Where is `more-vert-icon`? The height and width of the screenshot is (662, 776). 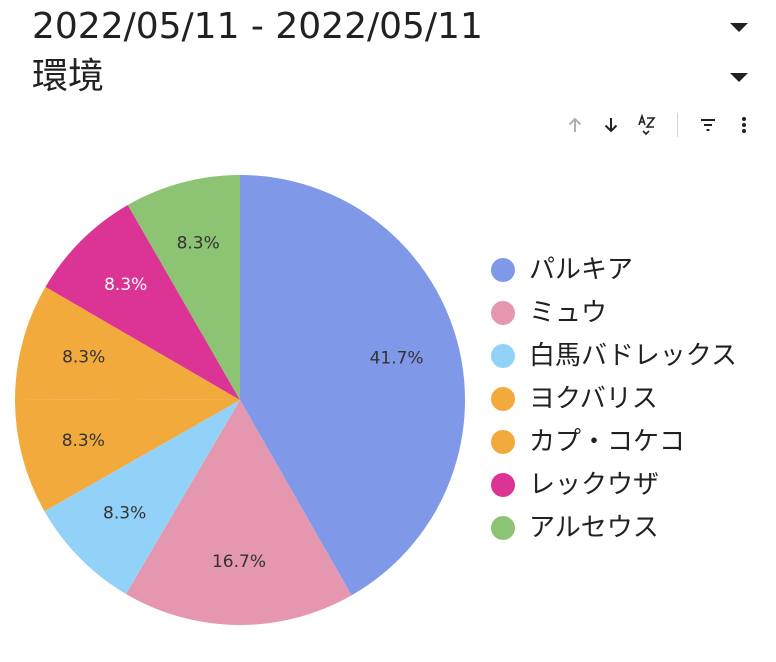 more-vert-icon is located at coordinates (744, 125).